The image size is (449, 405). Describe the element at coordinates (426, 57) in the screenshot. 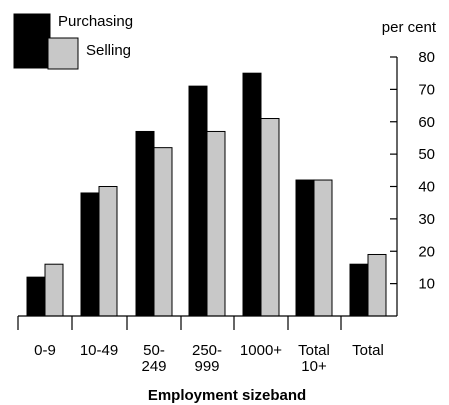

I see `y-tick-label-80: 80` at that location.